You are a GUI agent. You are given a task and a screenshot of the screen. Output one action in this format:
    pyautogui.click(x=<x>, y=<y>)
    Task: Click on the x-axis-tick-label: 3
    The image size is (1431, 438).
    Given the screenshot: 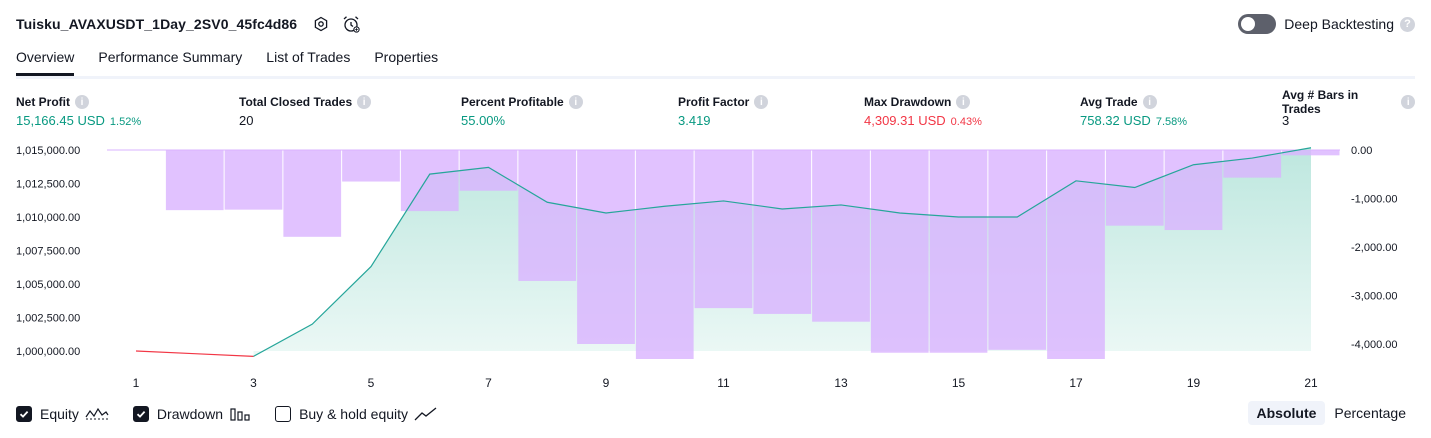 What is the action you would take?
    pyautogui.click(x=253, y=383)
    